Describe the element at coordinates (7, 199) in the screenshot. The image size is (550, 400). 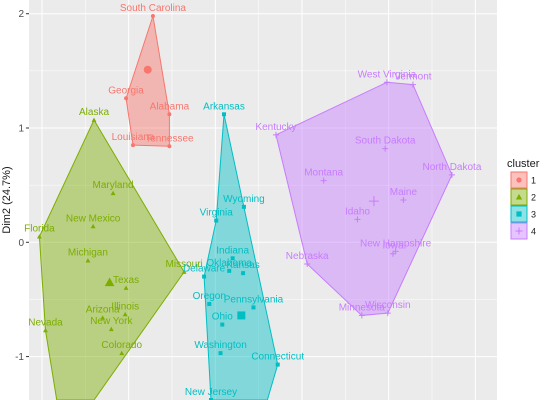
I see `y-axis-label: Dim2 (24.7%)` at that location.